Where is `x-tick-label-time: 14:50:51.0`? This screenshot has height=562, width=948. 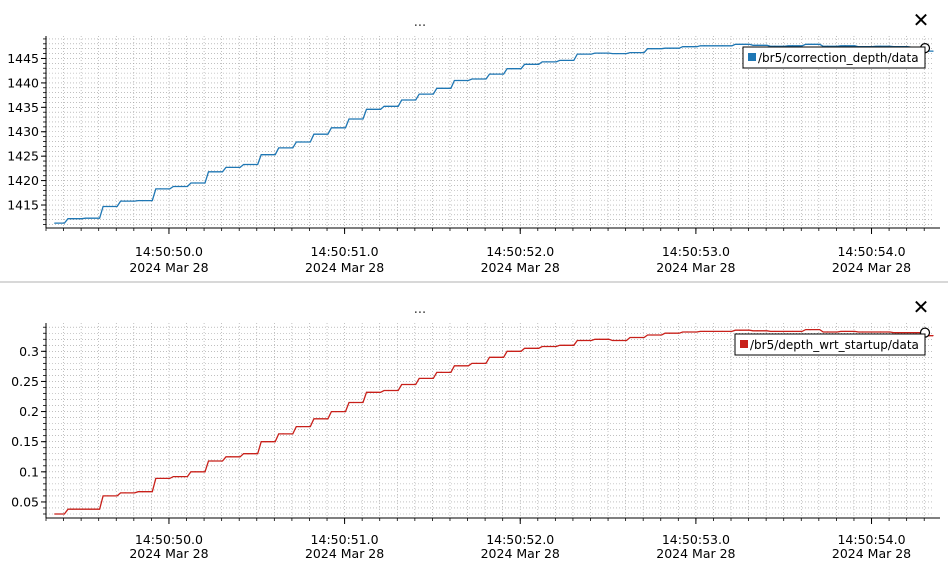
x-tick-label-time: 14:50:51.0 is located at coordinates (345, 539).